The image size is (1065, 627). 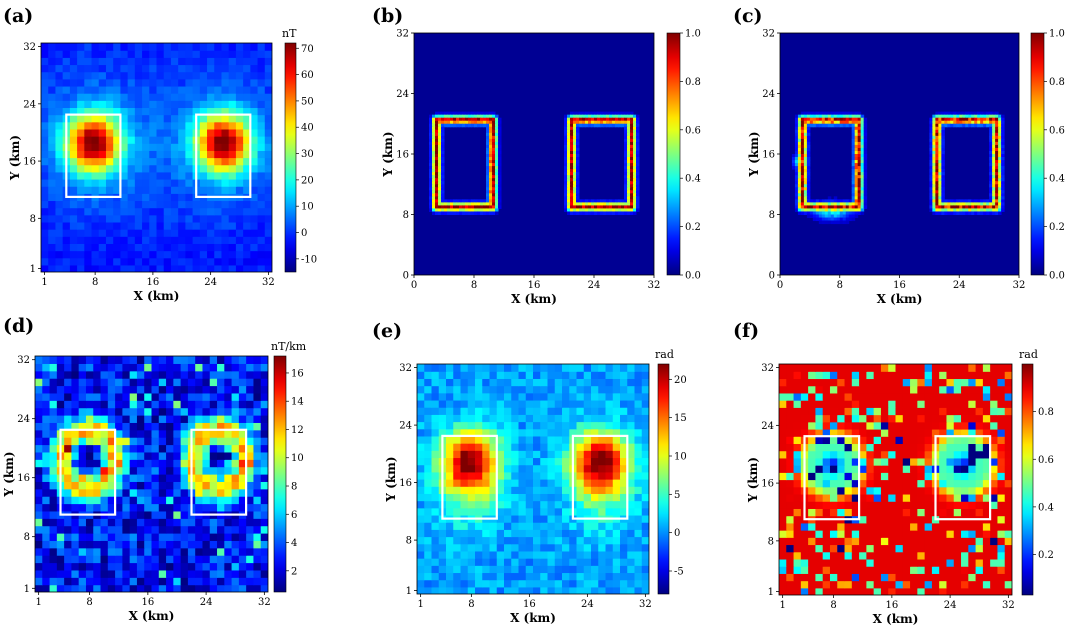 What do you see at coordinates (1057, 34) in the screenshot?
I see `colorbar-tick-label: 1.0` at bounding box center [1057, 34].